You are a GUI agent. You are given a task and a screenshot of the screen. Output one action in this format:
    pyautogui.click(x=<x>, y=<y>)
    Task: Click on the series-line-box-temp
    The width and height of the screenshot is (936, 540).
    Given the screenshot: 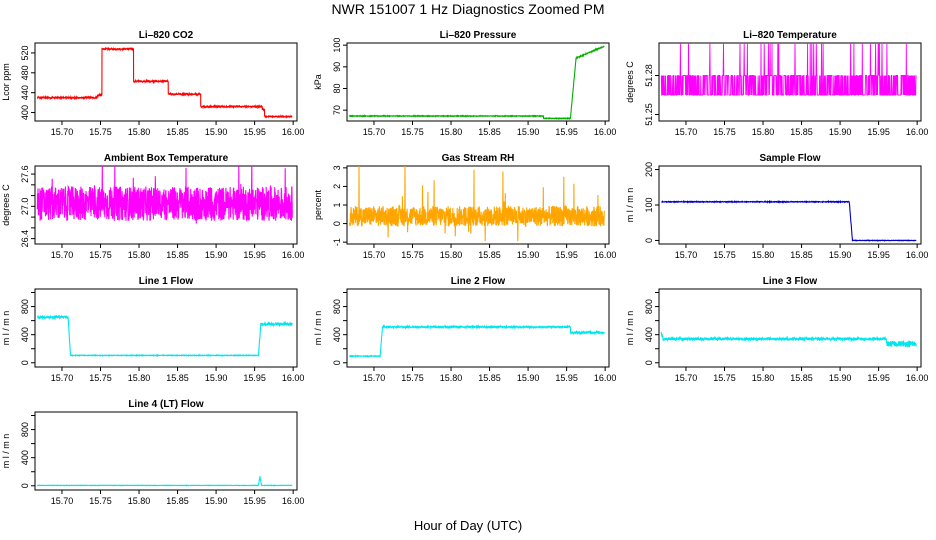 What is the action you would take?
    pyautogui.click(x=164, y=195)
    